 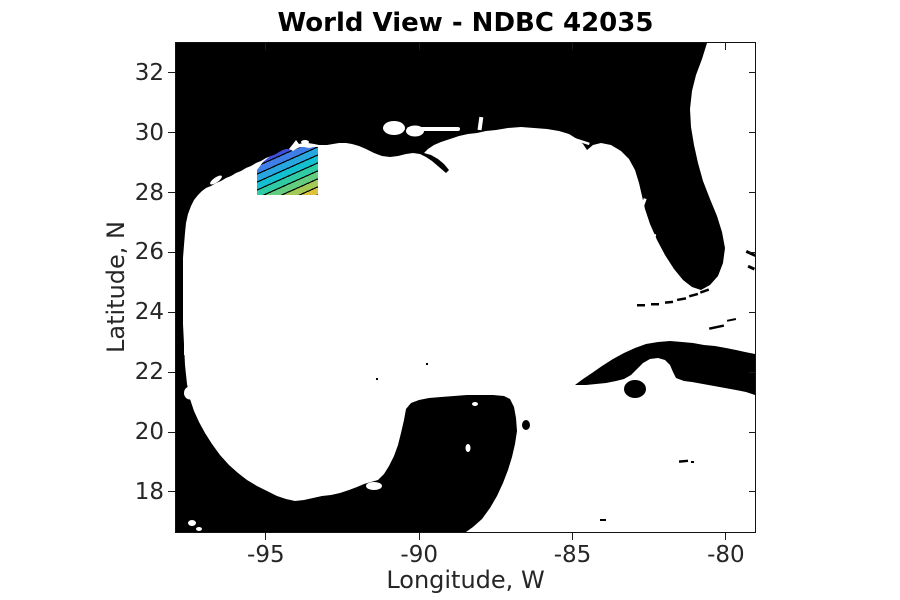 What do you see at coordinates (673, 297) in the screenshot?
I see `florida-keys` at bounding box center [673, 297].